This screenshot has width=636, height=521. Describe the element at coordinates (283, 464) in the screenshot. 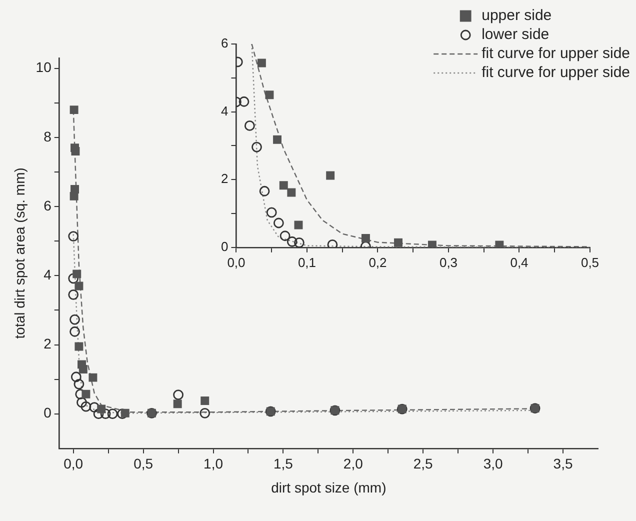

I see `x-tick-label: 1,5` at that location.